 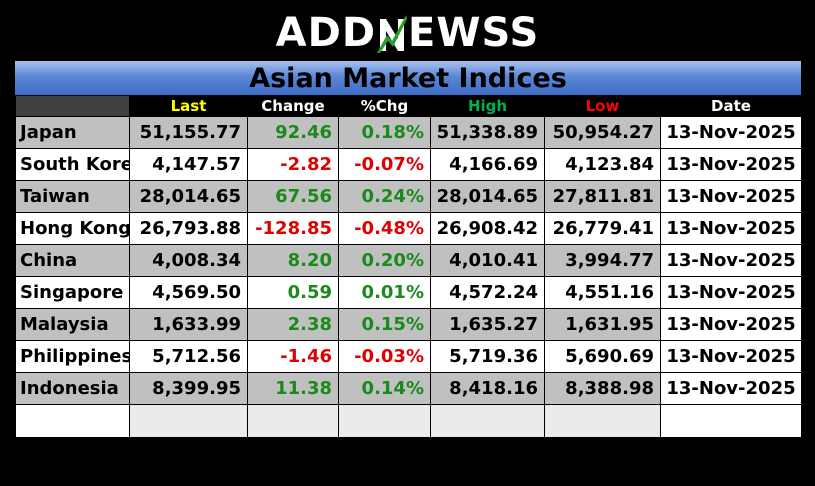 What do you see at coordinates (384, 388) in the screenshot?
I see `pct-change-cell: 0.14%` at bounding box center [384, 388].